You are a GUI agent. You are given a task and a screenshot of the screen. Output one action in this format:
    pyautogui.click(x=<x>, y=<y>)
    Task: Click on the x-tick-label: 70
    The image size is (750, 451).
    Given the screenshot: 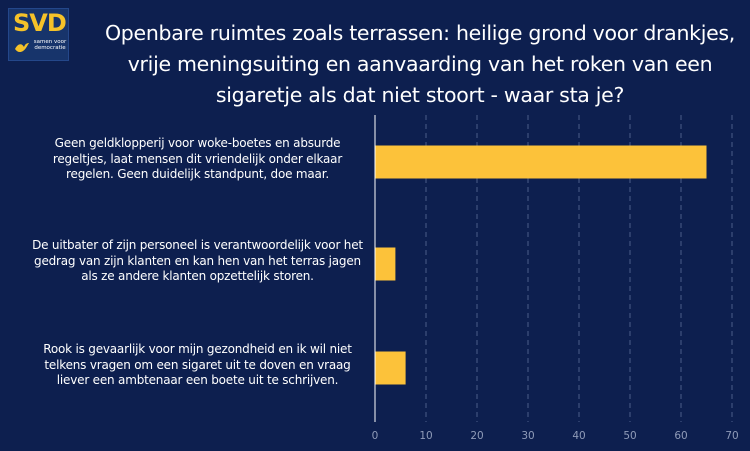 What is the action you would take?
    pyautogui.click(x=731, y=436)
    